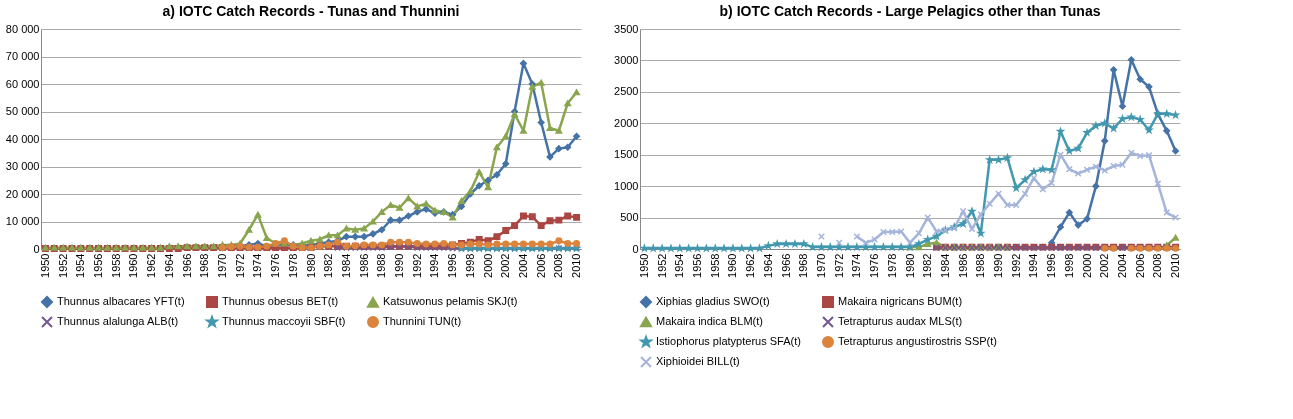  Describe the element at coordinates (311, 11) in the screenshot. I see `chart-title: a) IOTC Catch Records - Tunas and Thunnini` at that location.